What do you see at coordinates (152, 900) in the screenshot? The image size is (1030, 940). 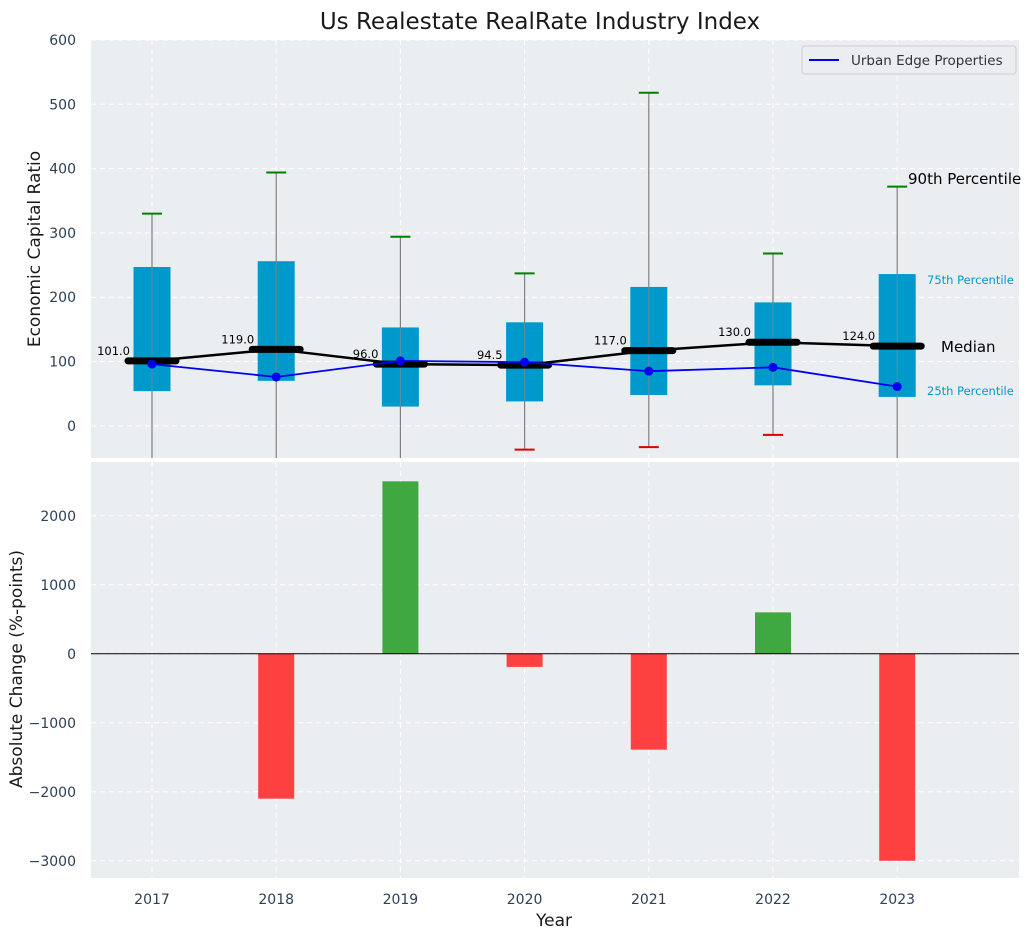 I see `x-tick-label: 2017` at bounding box center [152, 900].